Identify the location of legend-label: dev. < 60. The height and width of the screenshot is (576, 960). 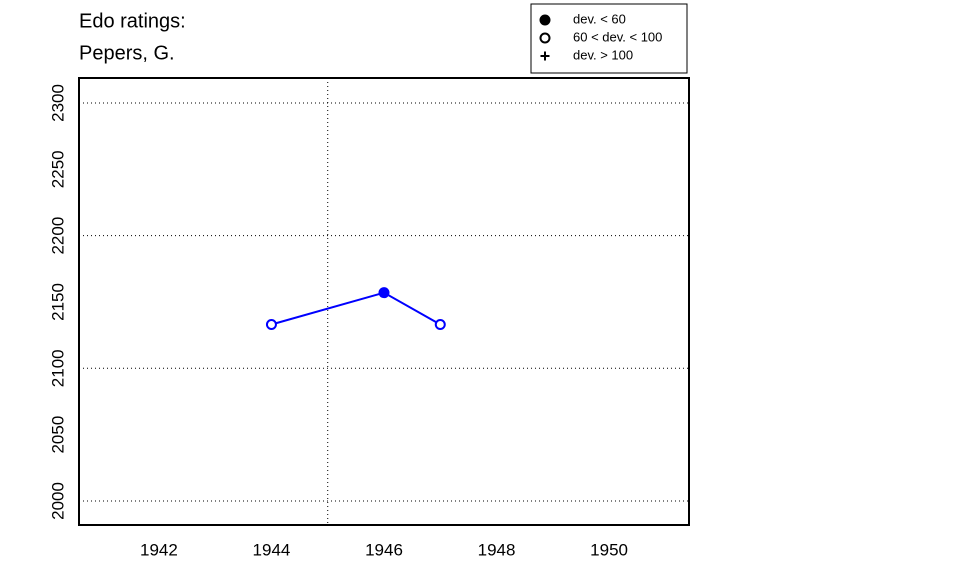
(599, 18).